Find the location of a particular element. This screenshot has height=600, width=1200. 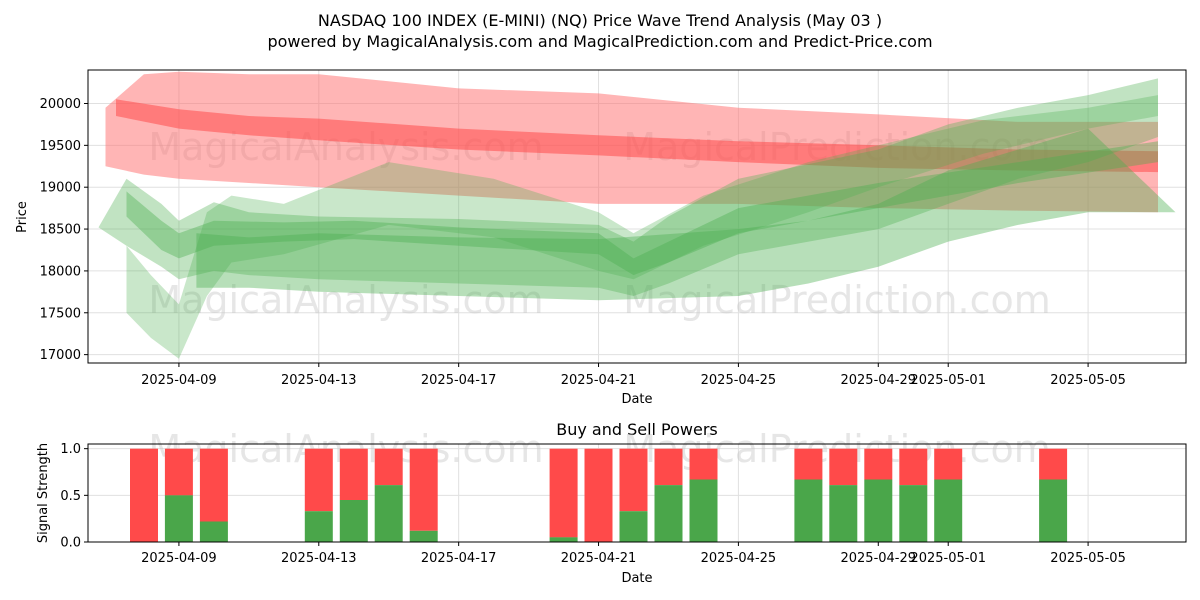

signal-bars is located at coordinates (599, 495).